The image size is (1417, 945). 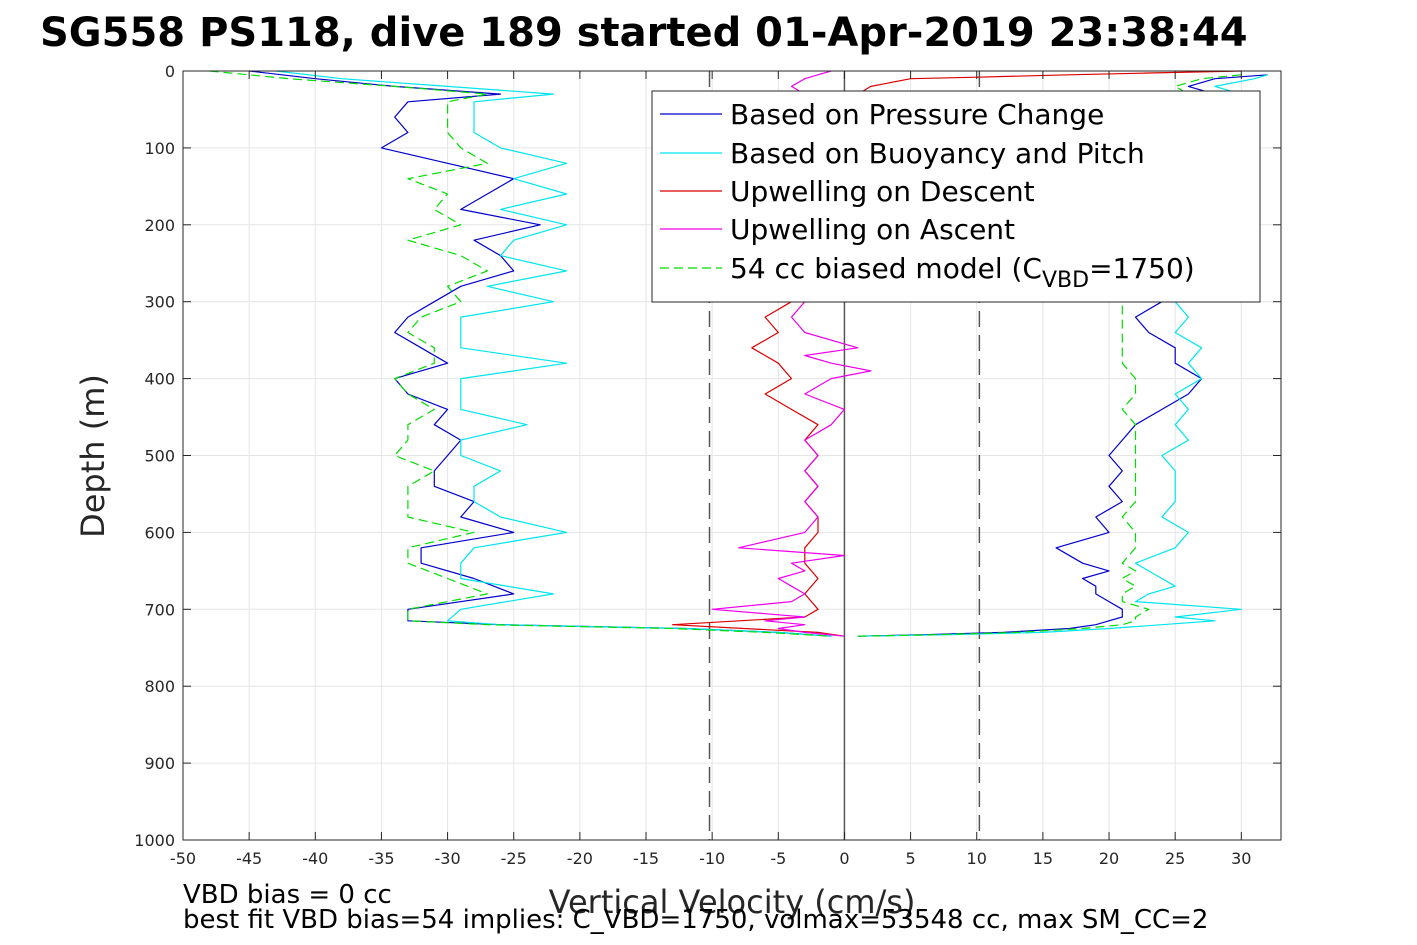 I want to click on y-axis-label: Depth (m), so click(x=93, y=456).